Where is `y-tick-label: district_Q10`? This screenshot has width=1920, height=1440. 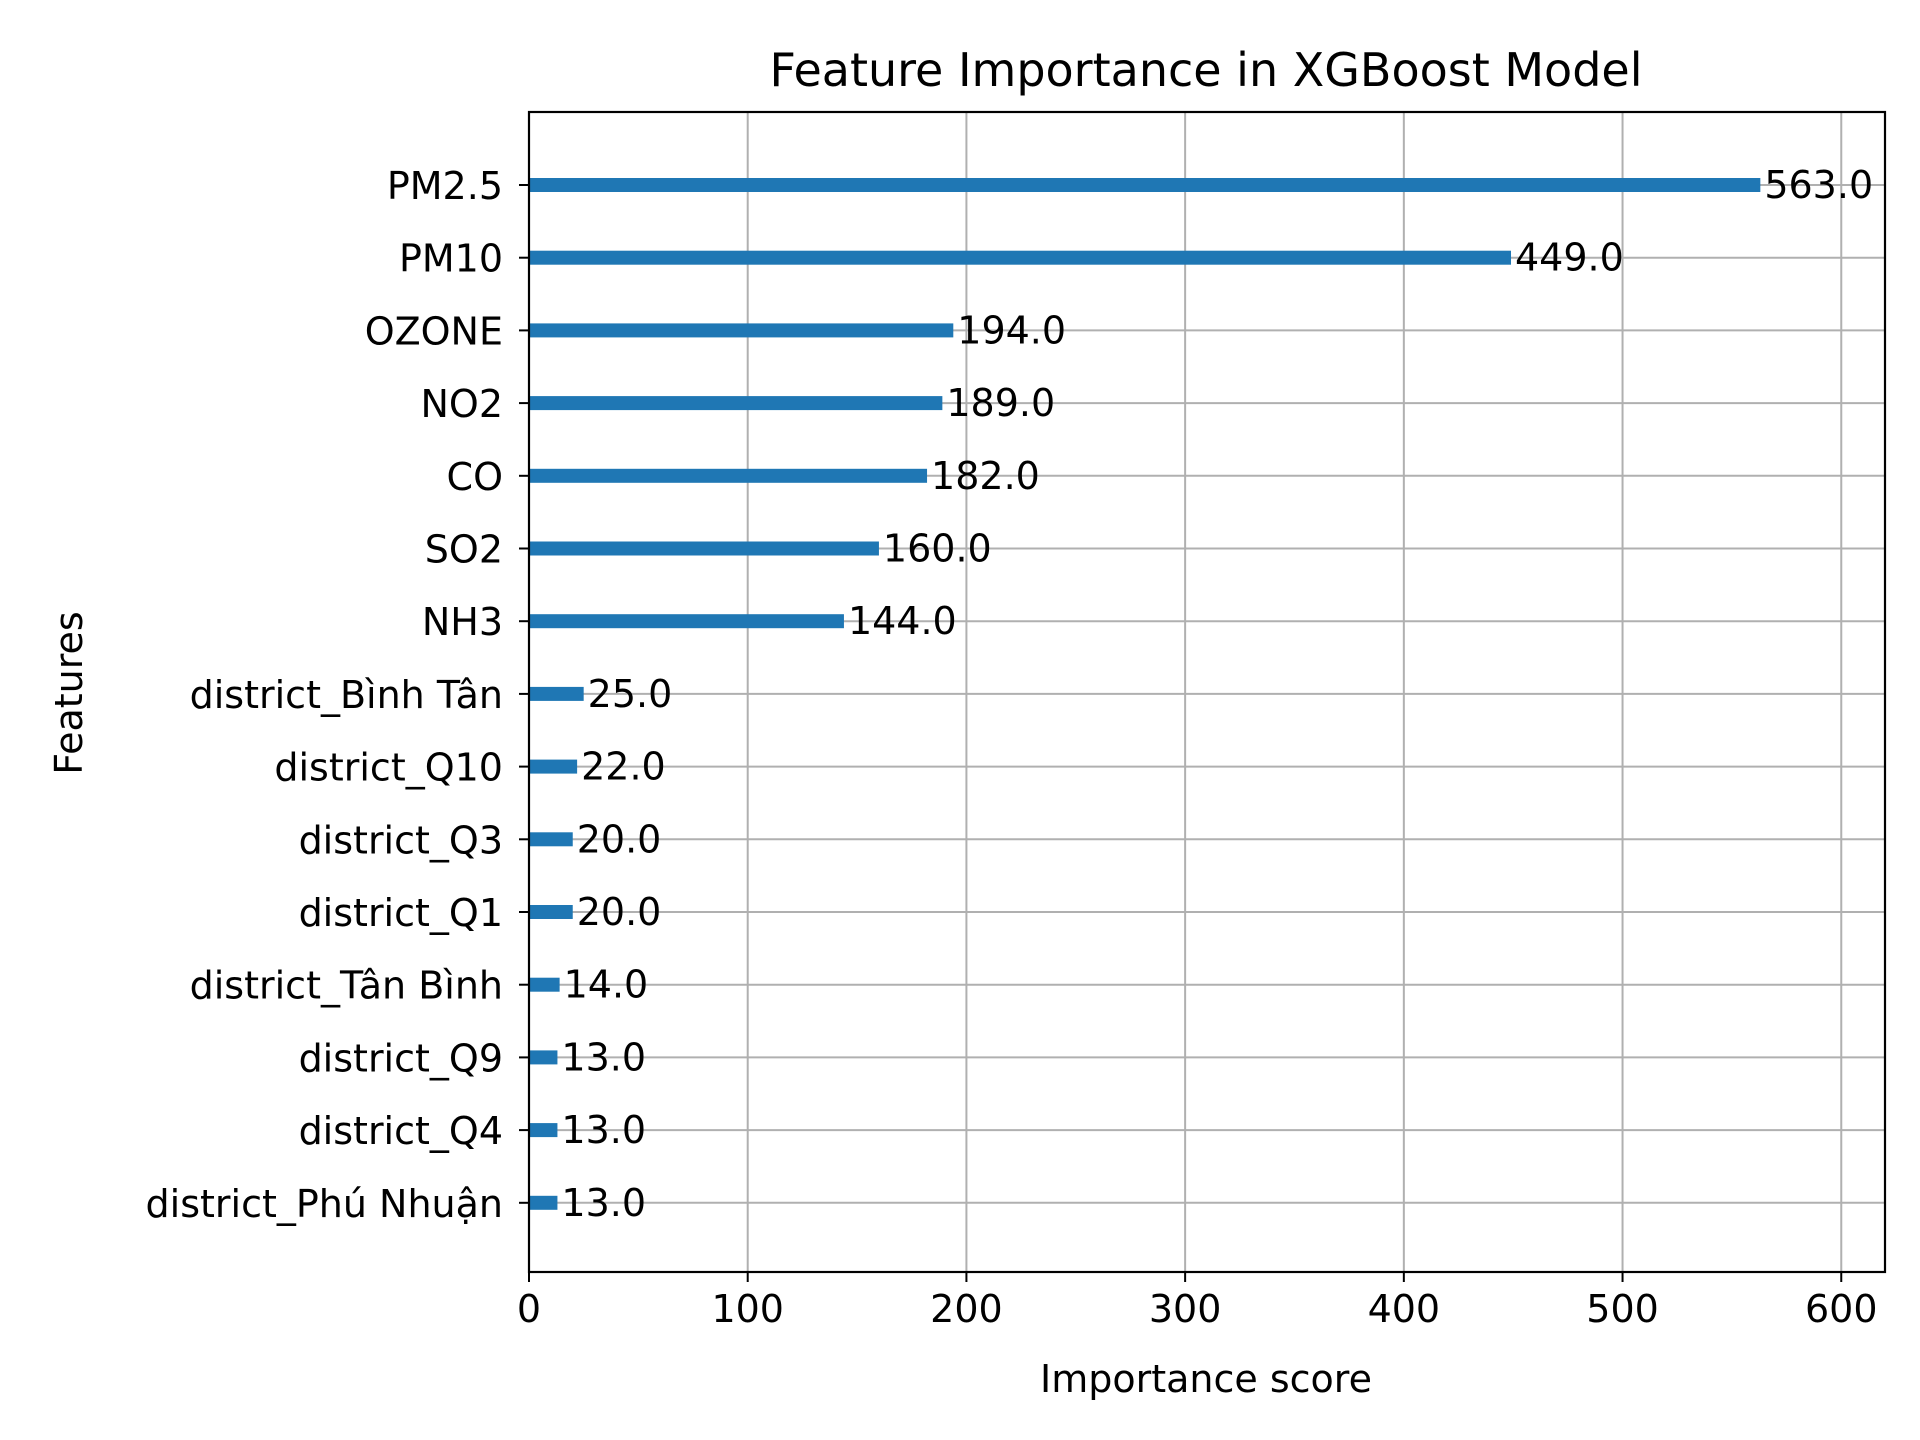
y-tick-label: district_Q10 is located at coordinates (388, 768).